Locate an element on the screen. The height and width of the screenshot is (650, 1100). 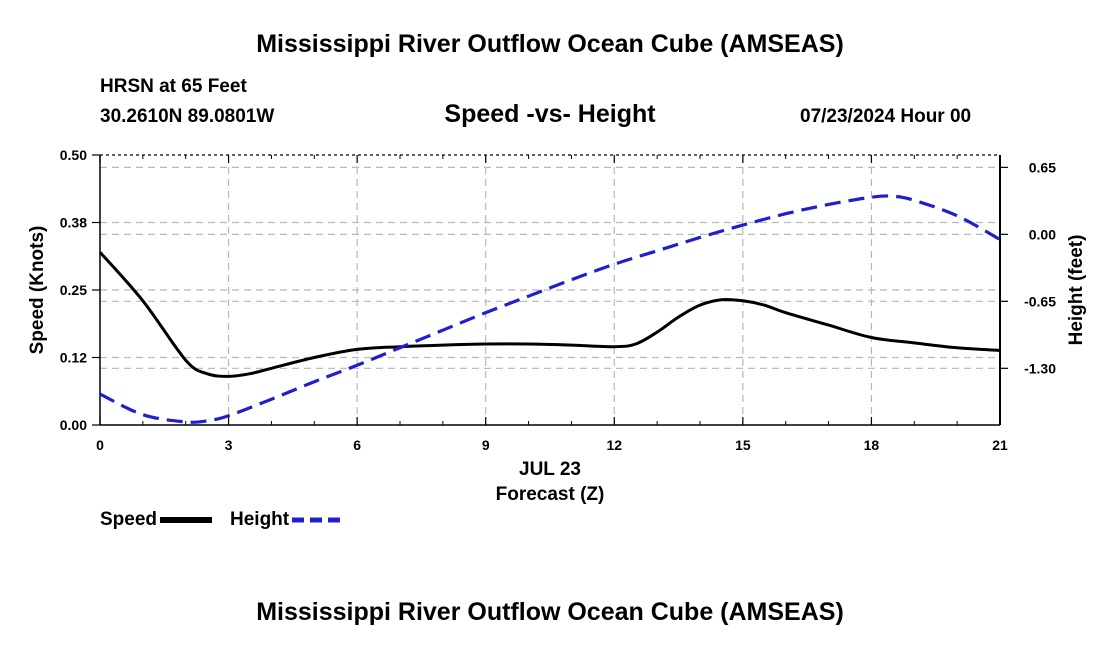
x-axis-label: Forecast (Z) is located at coordinates (550, 494).